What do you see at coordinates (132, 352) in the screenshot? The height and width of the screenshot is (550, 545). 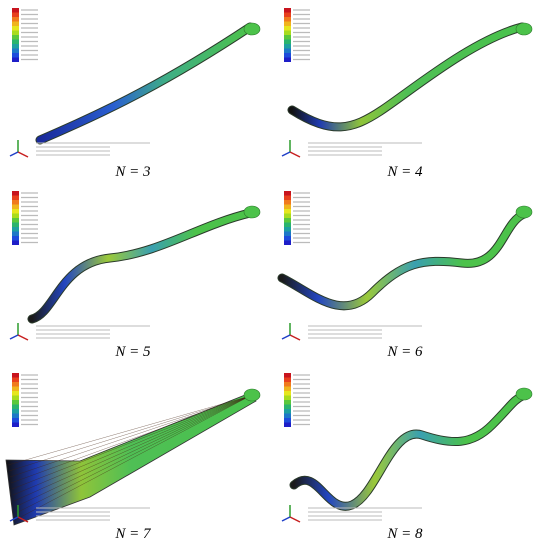 I see `caption: N = 5` at bounding box center [132, 352].